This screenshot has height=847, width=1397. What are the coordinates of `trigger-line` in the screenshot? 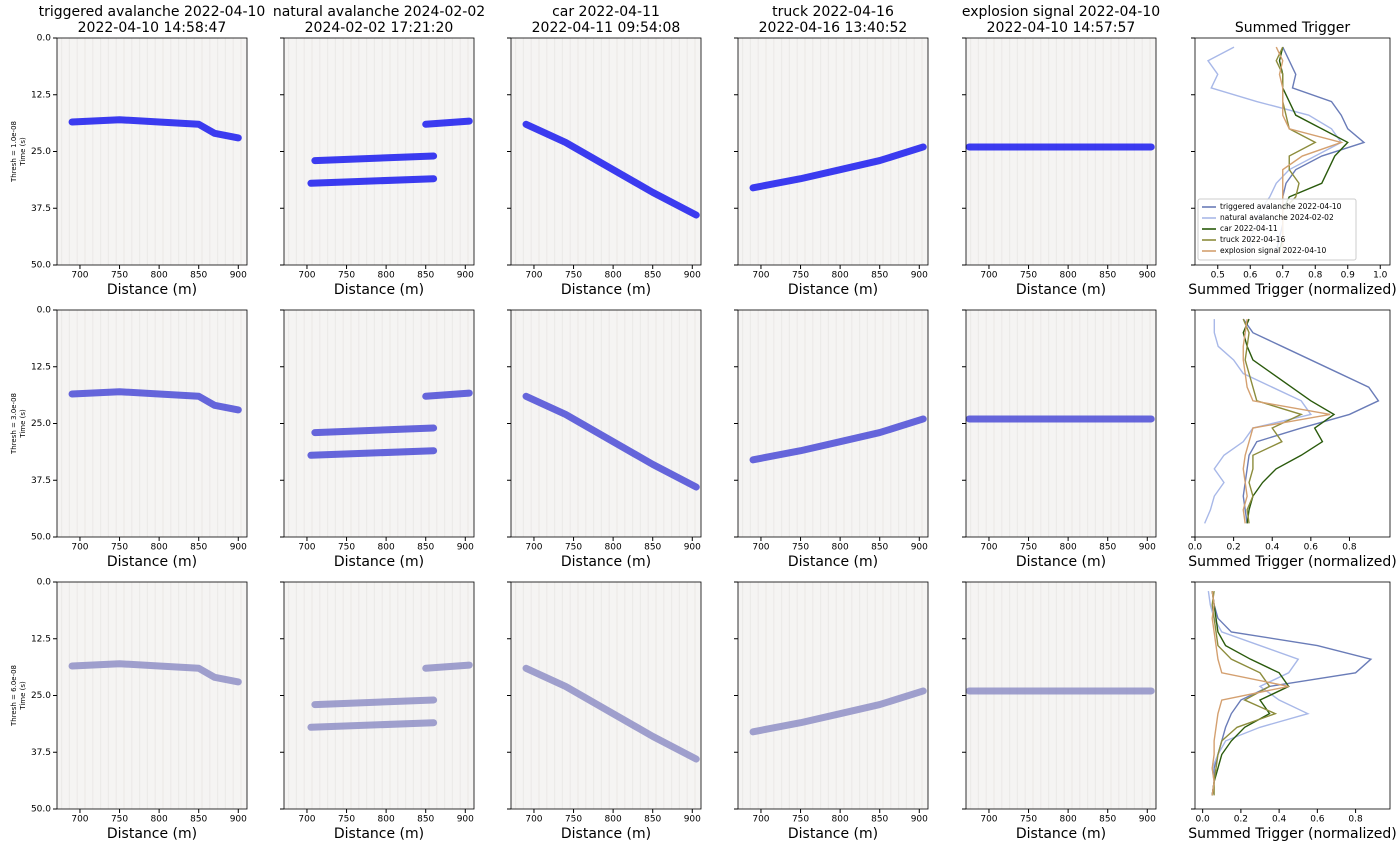 It's located at (1258, 421).